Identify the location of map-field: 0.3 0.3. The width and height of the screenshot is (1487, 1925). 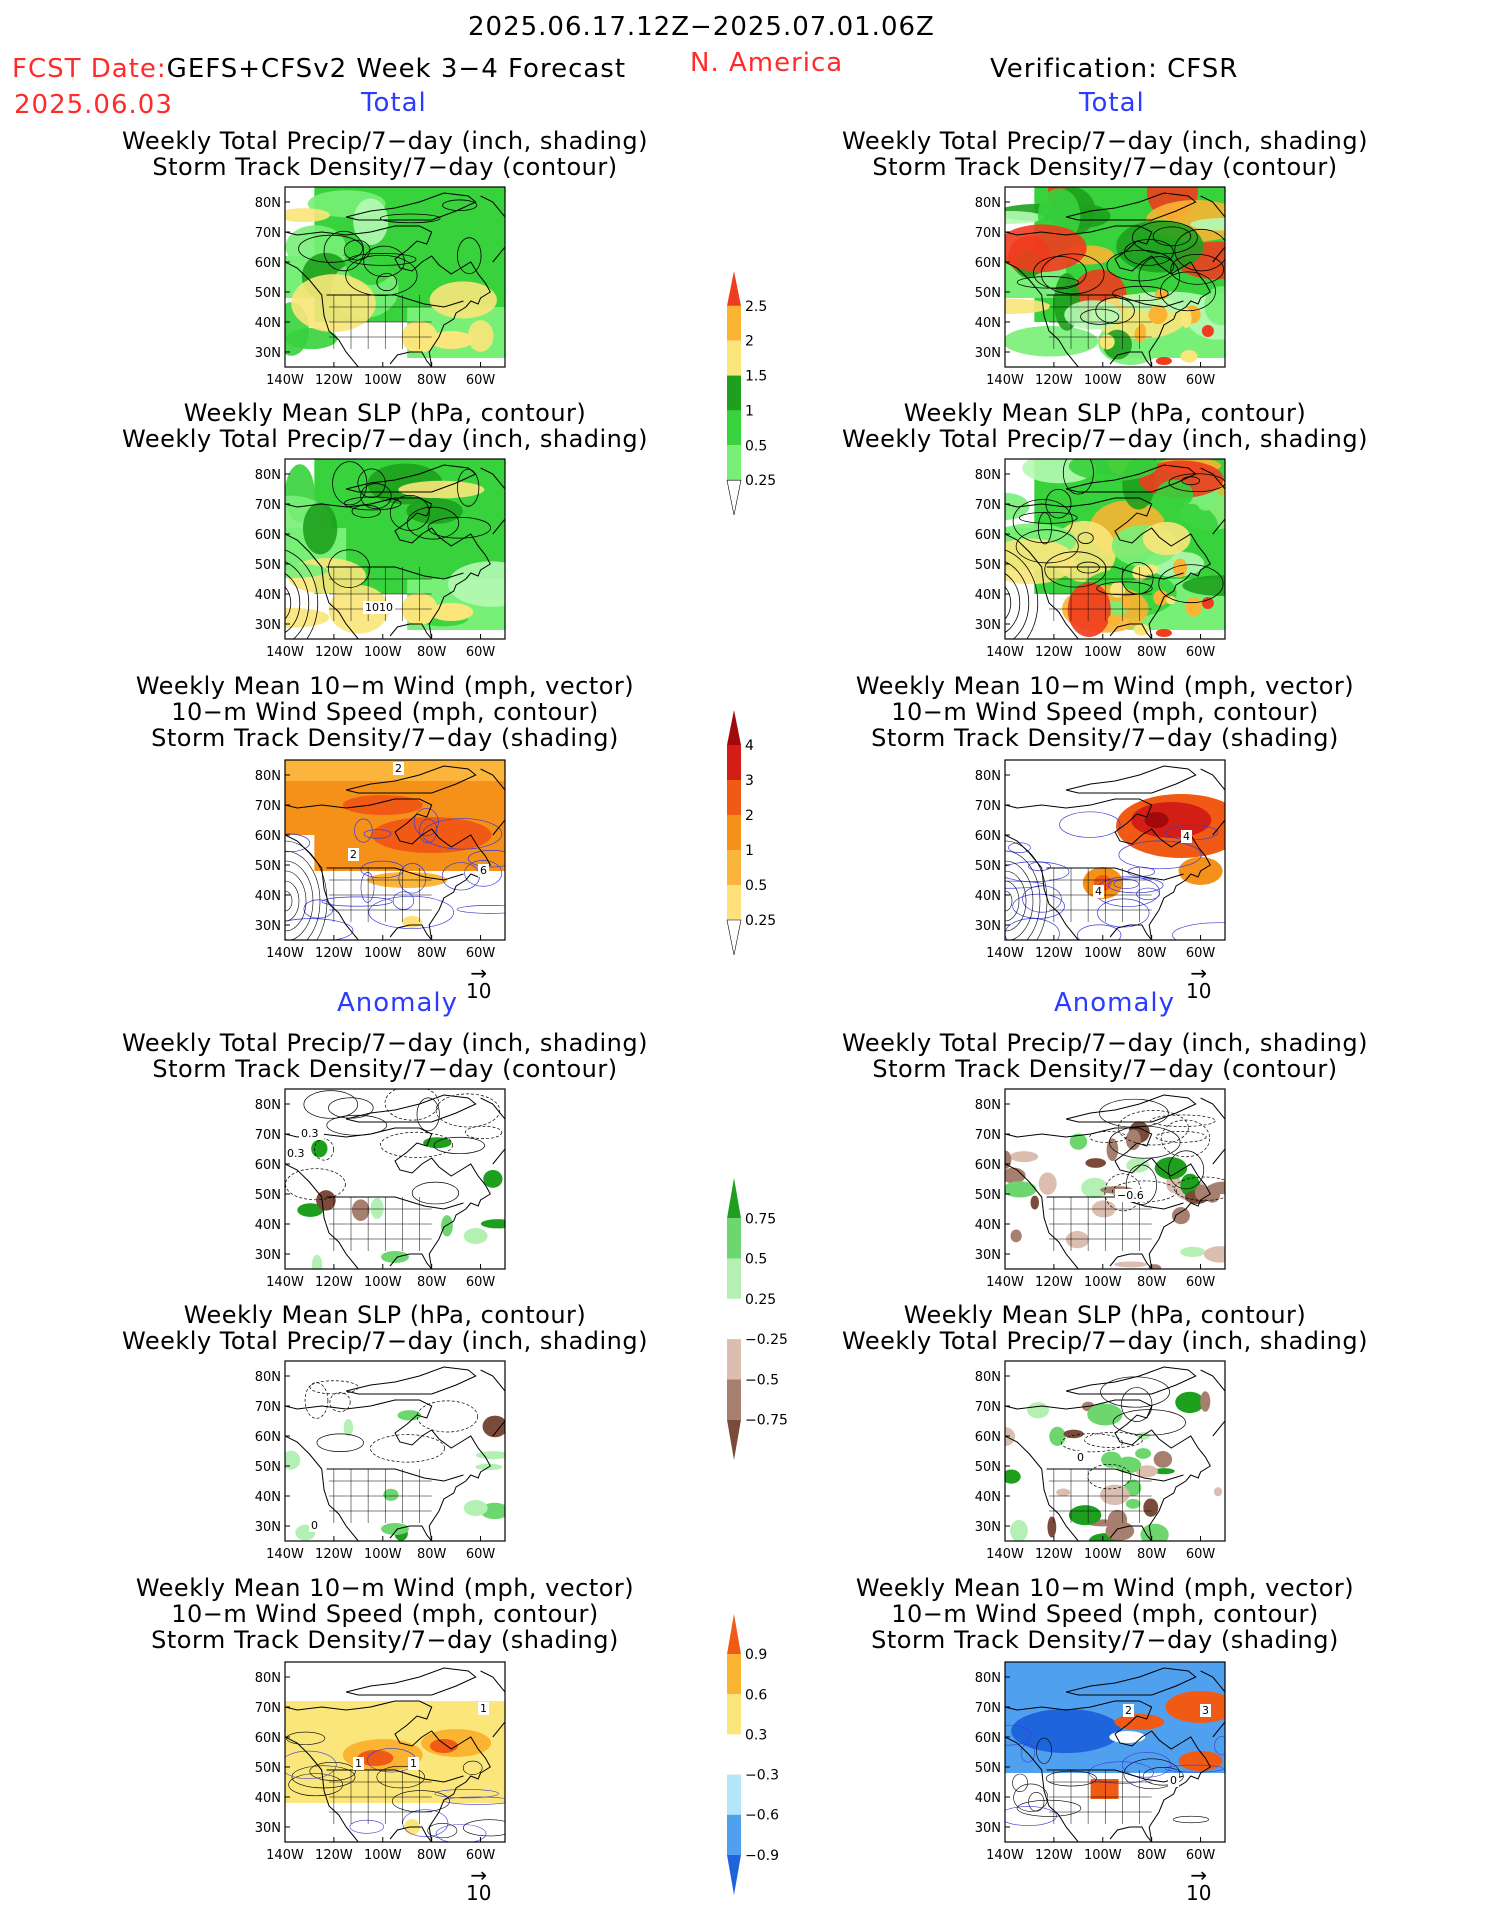
(395, 1179).